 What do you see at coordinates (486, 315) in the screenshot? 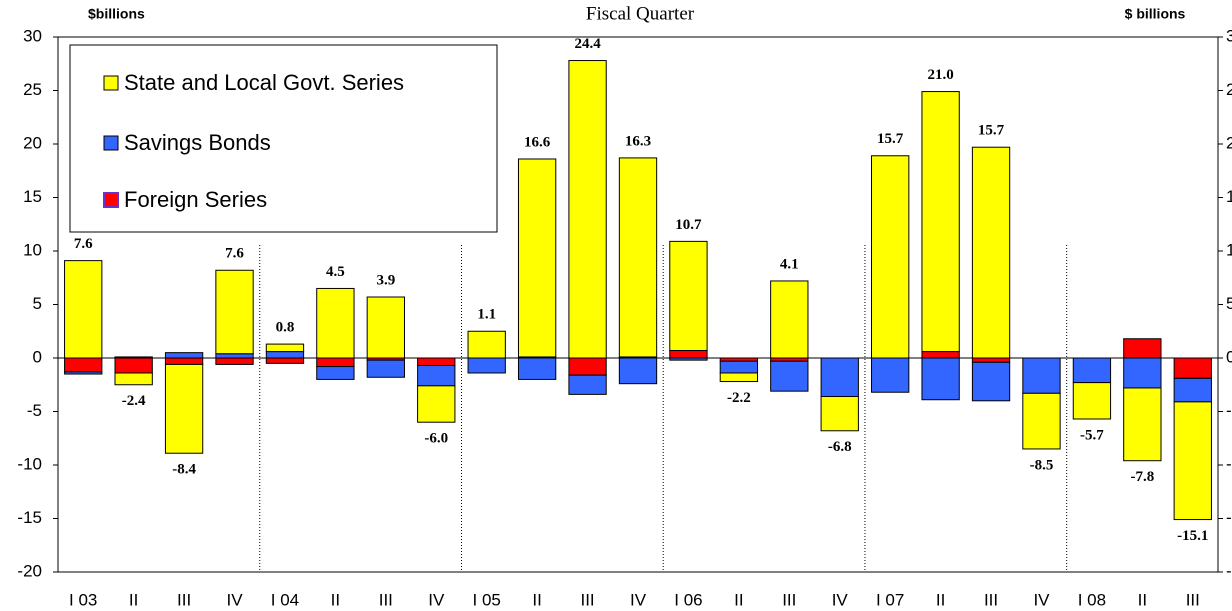
I see `total-label: 1.1` at bounding box center [486, 315].